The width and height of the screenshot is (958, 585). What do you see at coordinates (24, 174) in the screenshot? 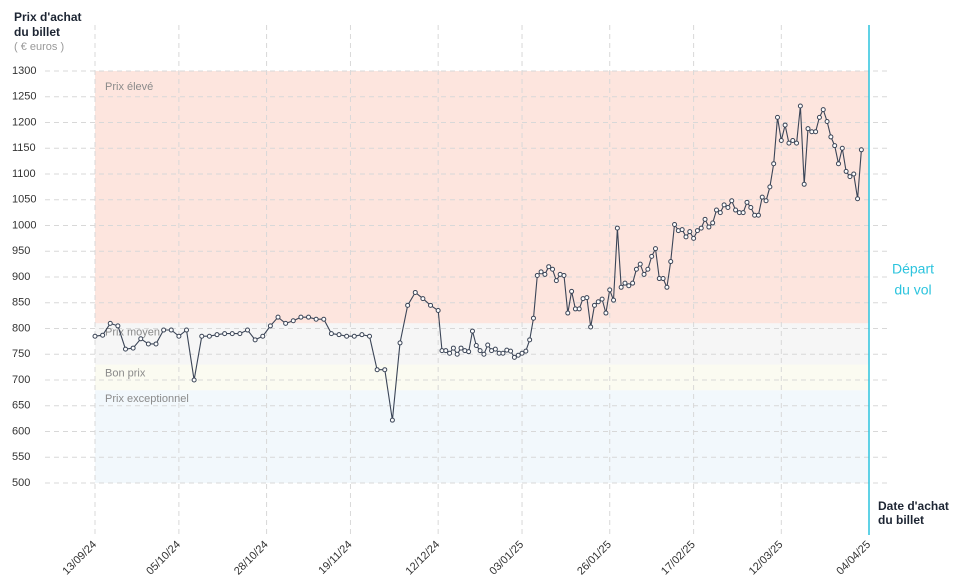
I see `y-tick-label: 1100` at bounding box center [24, 174].